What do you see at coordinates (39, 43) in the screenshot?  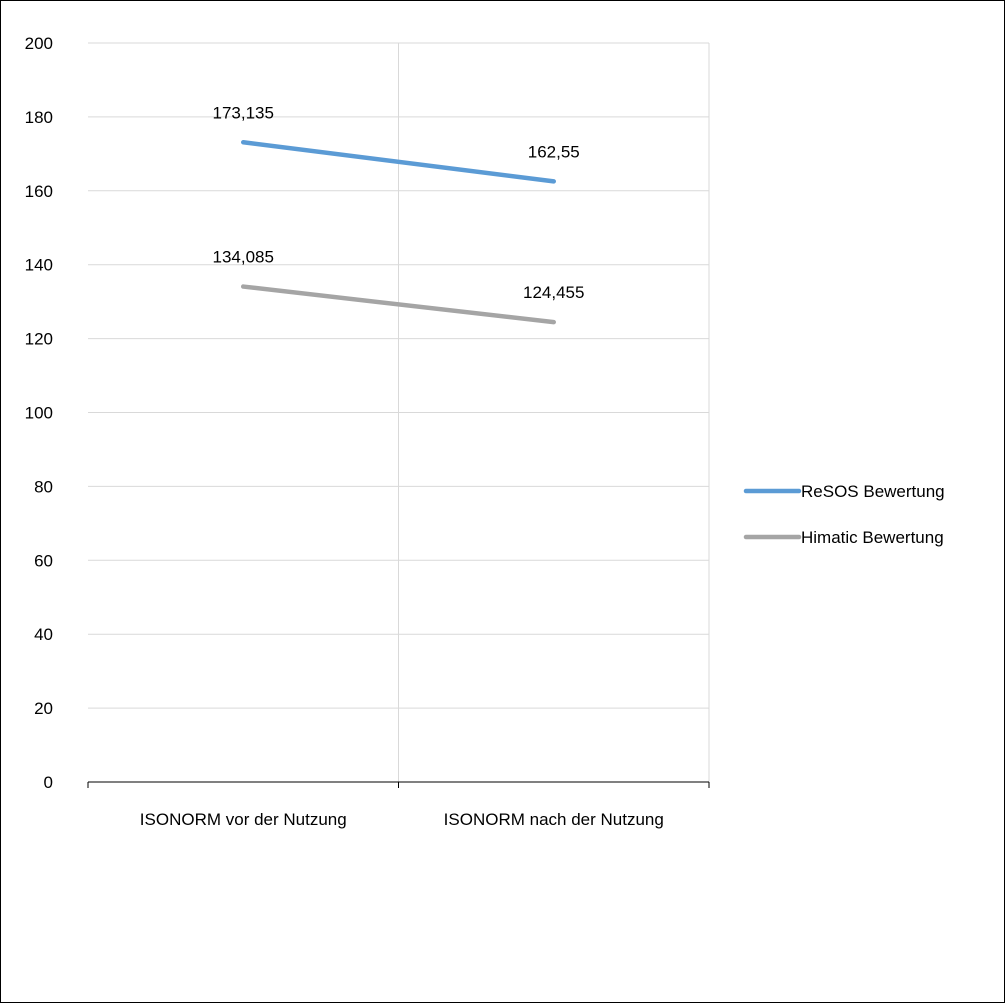 I see `y-tick-label: 200` at bounding box center [39, 43].